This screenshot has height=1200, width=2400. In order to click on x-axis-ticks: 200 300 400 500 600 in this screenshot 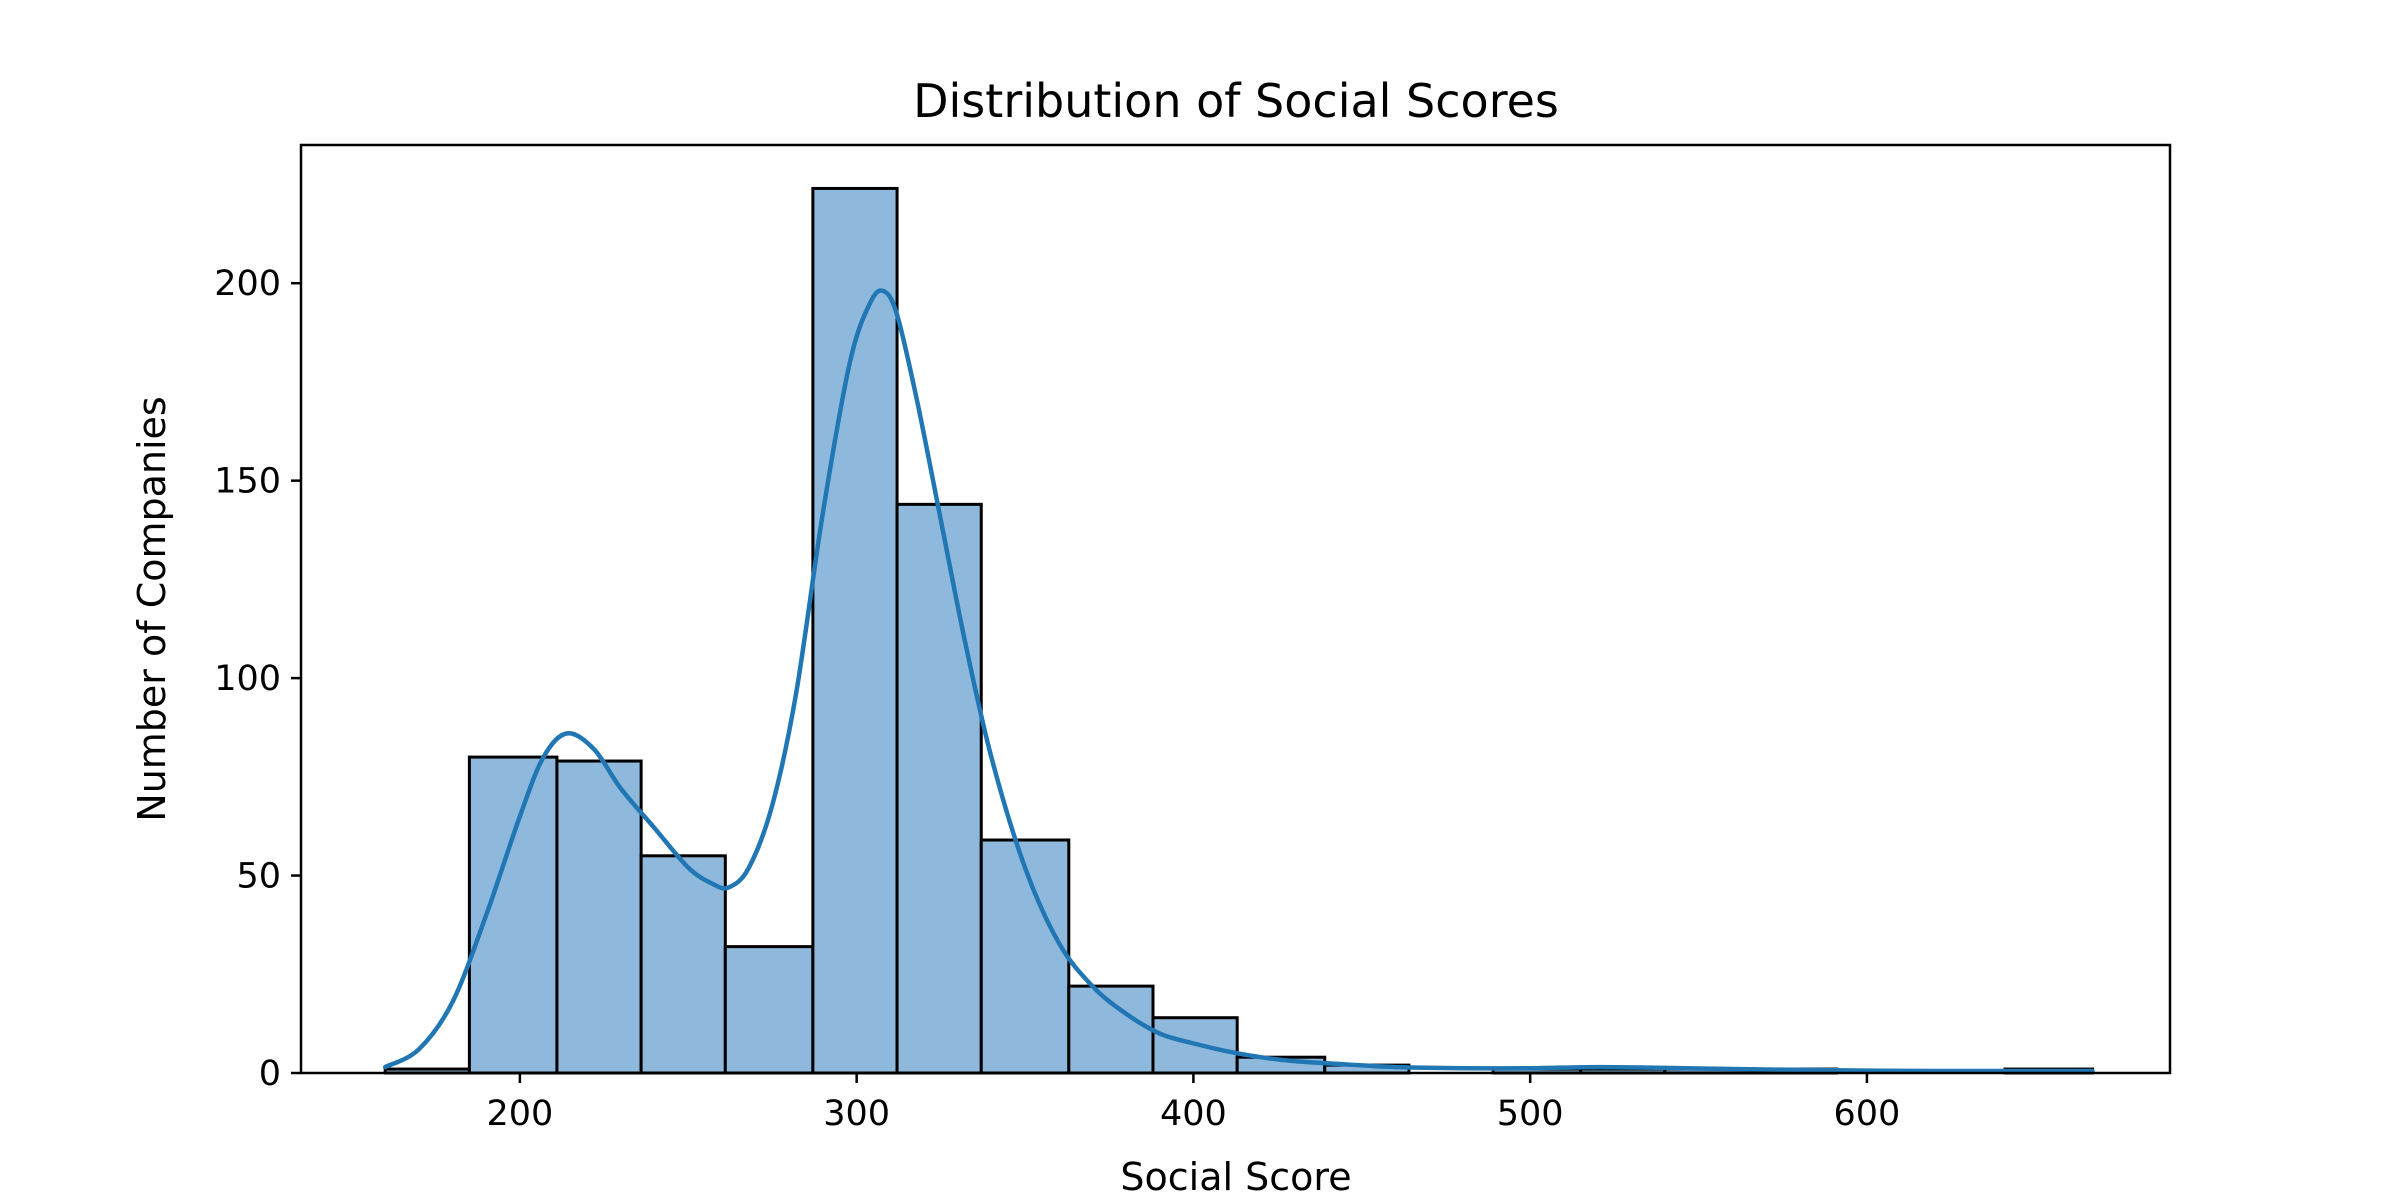, I will do `click(1193, 1103)`.